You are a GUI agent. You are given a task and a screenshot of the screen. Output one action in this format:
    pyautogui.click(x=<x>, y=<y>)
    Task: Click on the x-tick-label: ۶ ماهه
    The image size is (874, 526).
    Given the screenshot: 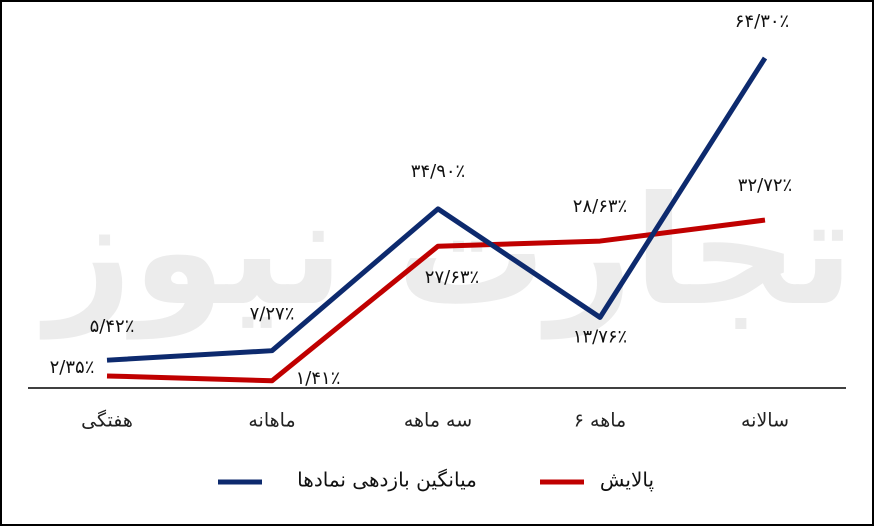 What is the action you would take?
    pyautogui.click(x=600, y=421)
    